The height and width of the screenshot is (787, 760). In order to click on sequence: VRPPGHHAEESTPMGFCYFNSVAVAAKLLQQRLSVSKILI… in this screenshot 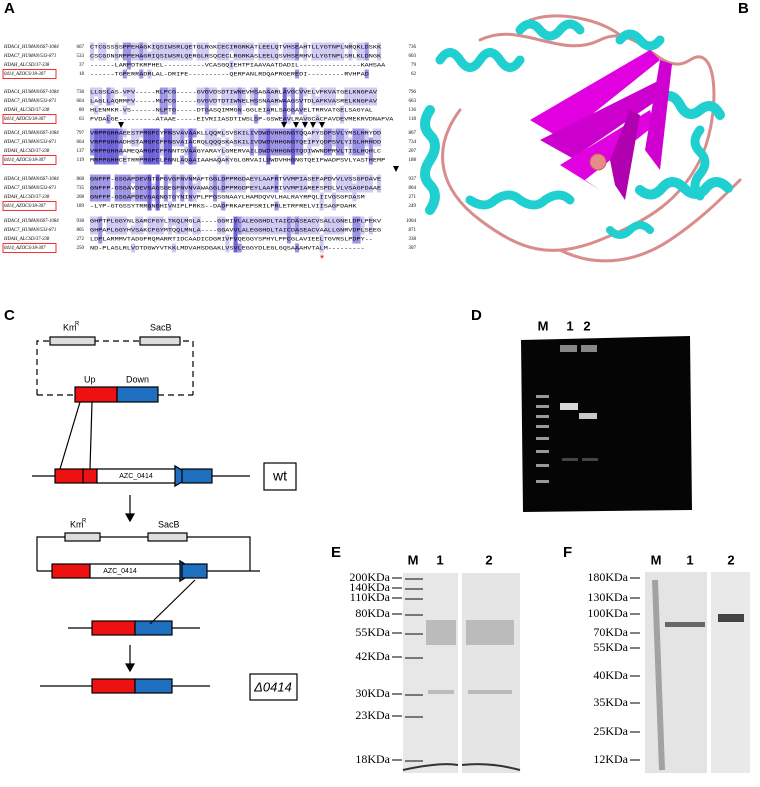, I will do `click(236, 132)`.